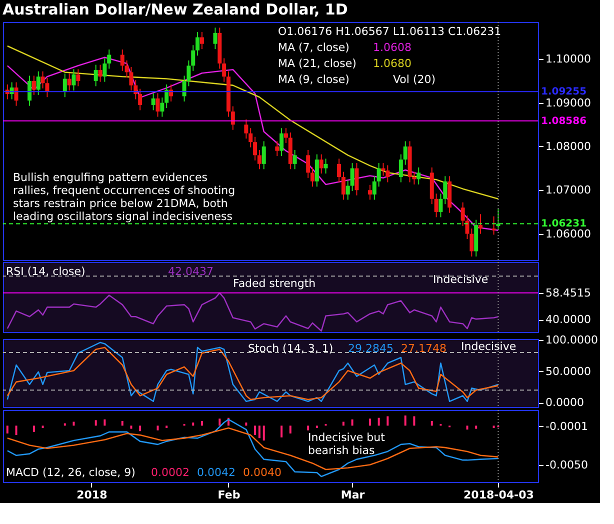  Describe the element at coordinates (71, 472) in the screenshot. I see `annotation: MACD (12, 26, close, 9)` at that location.